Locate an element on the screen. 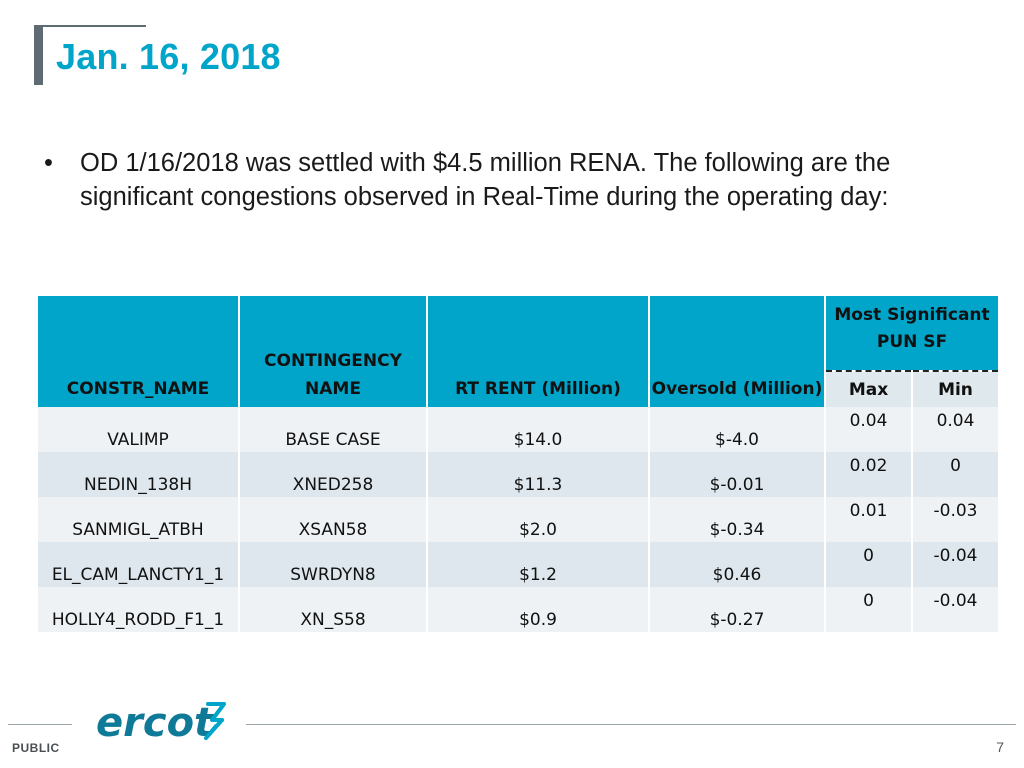 The image size is (1024, 768). cell-min: 0 is located at coordinates (955, 474).